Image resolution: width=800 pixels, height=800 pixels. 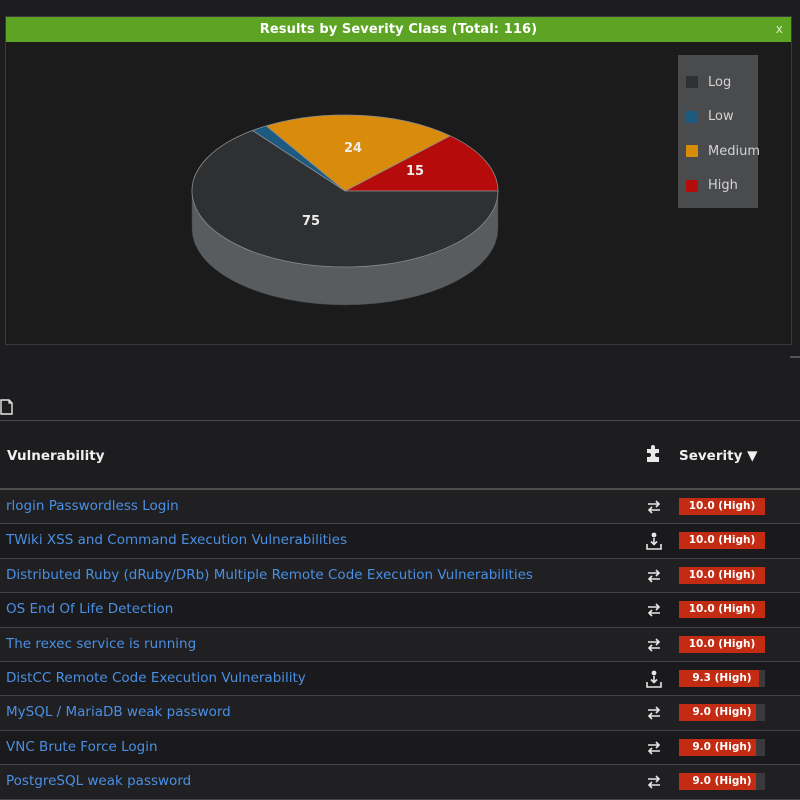 I want to click on folder-icon, so click(x=8, y=407).